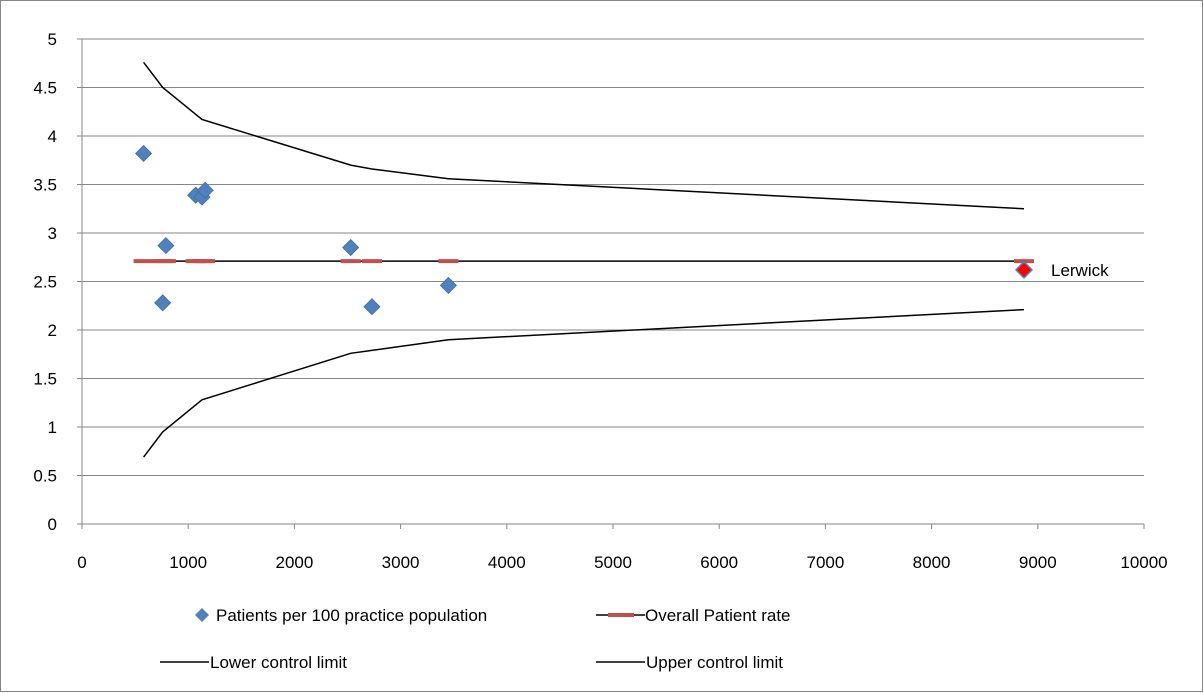 Image resolution: width=1204 pixels, height=693 pixels. I want to click on y-tick-label: 3, so click(52, 233).